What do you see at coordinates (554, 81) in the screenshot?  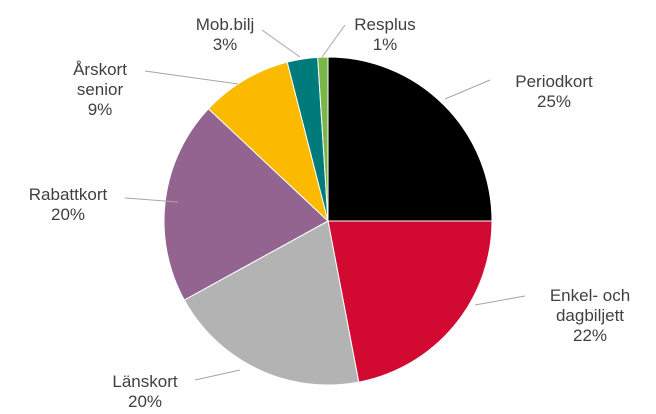 I see `category-label: Periodkort` at bounding box center [554, 81].